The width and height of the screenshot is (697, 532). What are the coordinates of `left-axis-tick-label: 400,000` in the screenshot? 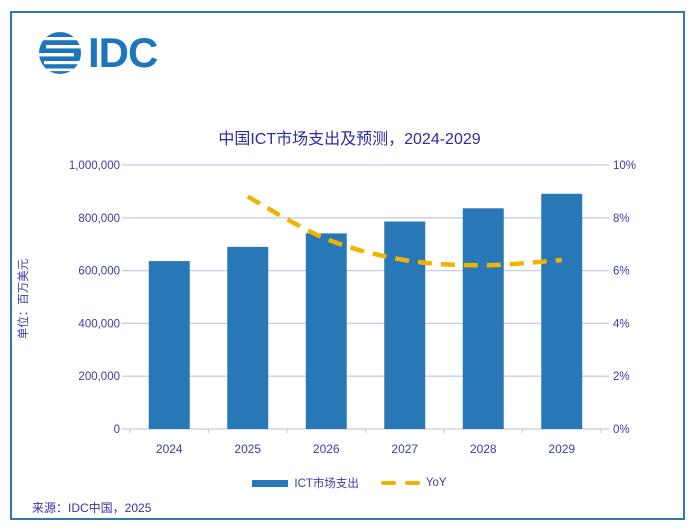 It's located at (99, 324).